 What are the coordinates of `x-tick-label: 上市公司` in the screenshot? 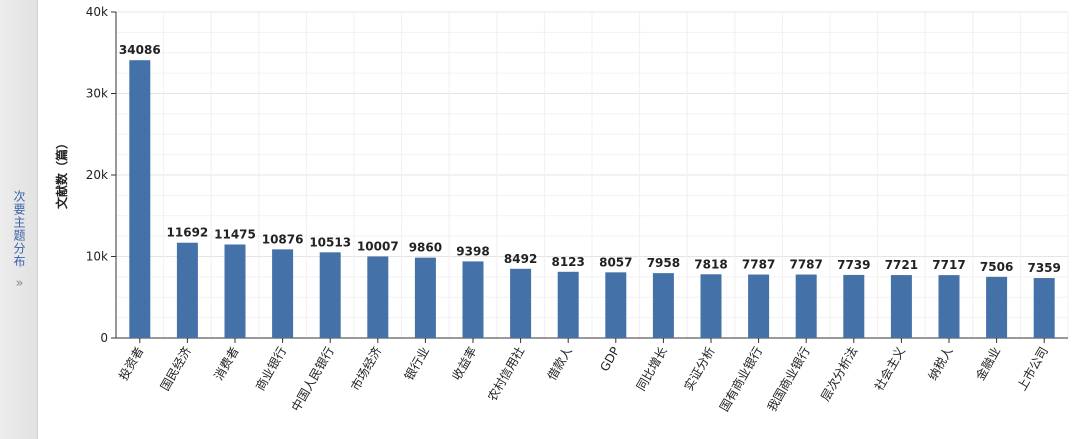 It's located at (1032, 368).